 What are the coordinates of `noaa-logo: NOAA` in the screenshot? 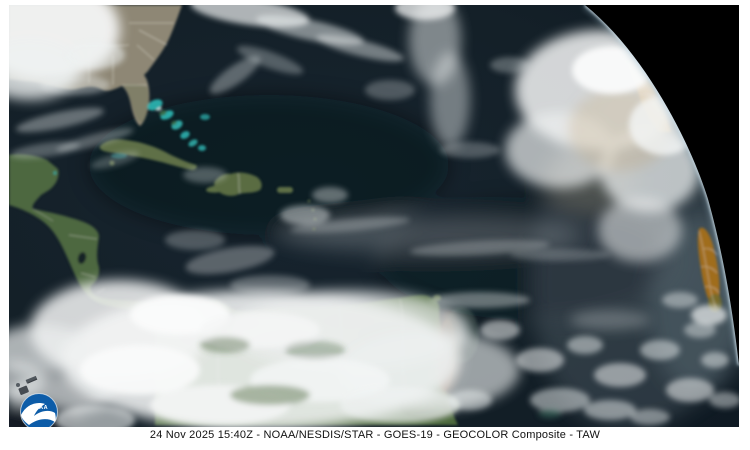 It's located at (39, 410).